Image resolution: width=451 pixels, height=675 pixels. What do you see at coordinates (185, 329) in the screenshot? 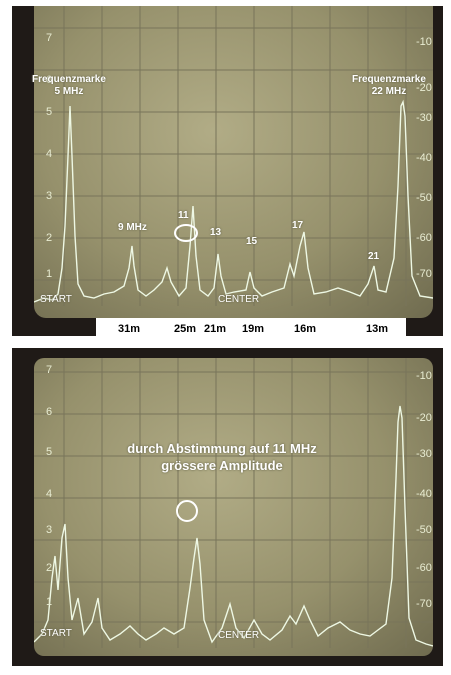
I see `band-25m: 25m` at bounding box center [185, 329].